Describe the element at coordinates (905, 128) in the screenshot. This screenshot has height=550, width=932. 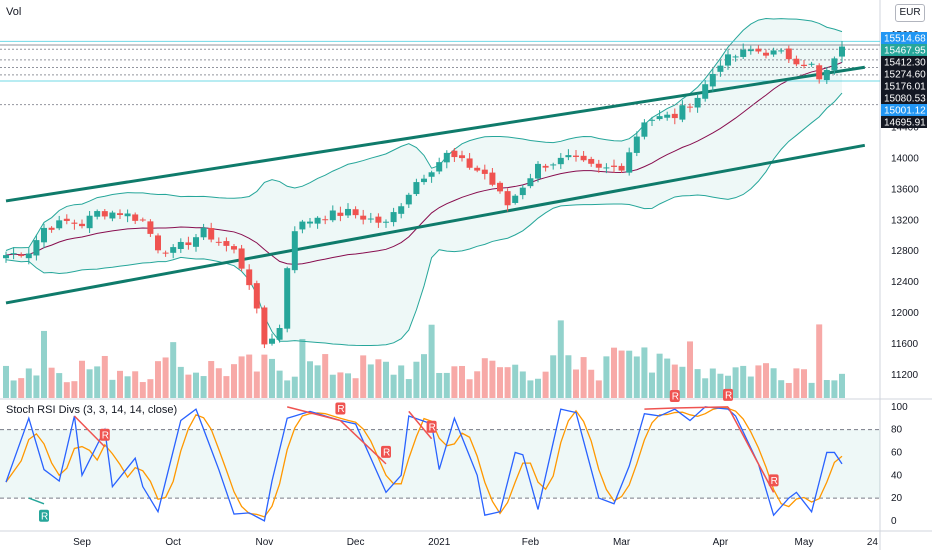
I see `price-tick-label: 14400` at that location.